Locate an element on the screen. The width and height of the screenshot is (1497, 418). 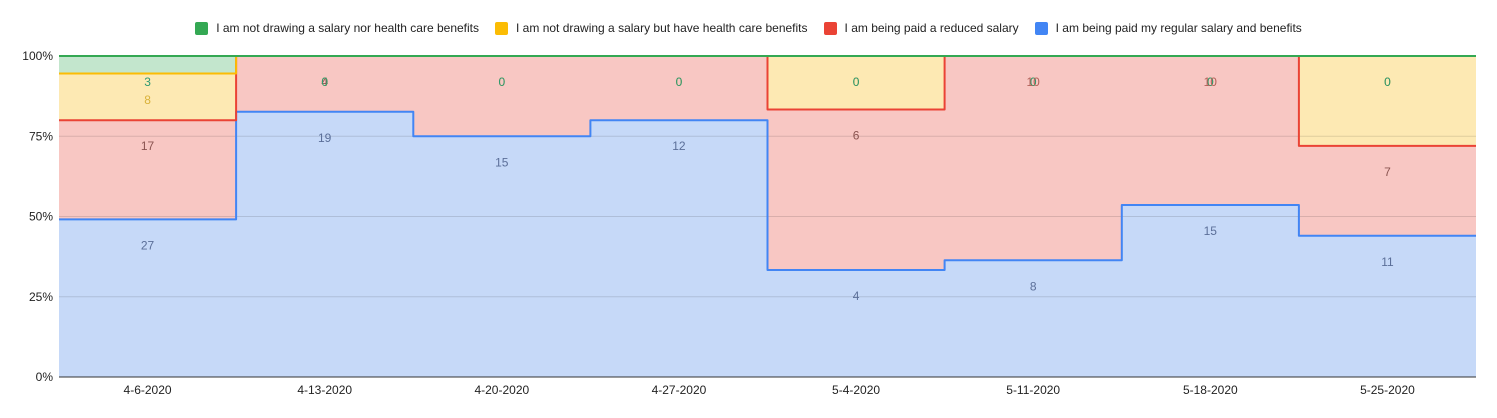
y-tick-label: 75% is located at coordinates (41, 136).